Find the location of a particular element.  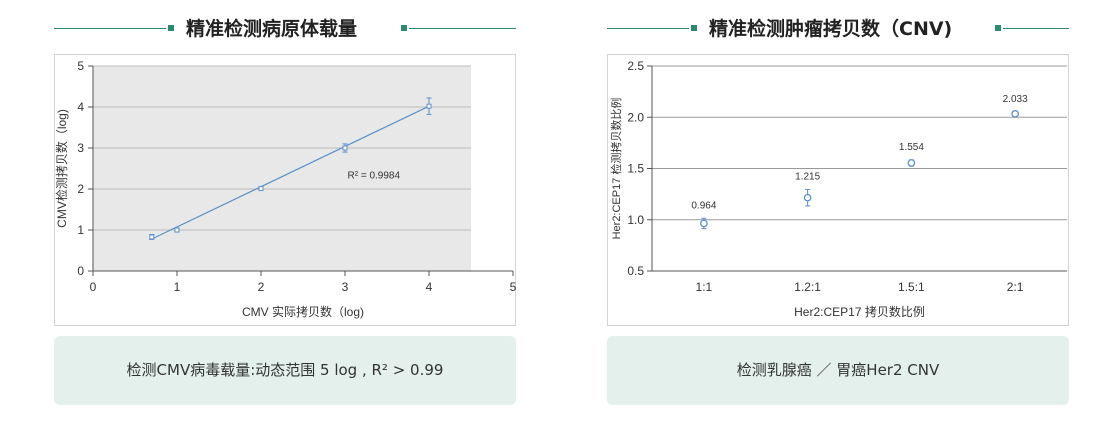

x-tick-label: 1:1 is located at coordinates (704, 287).